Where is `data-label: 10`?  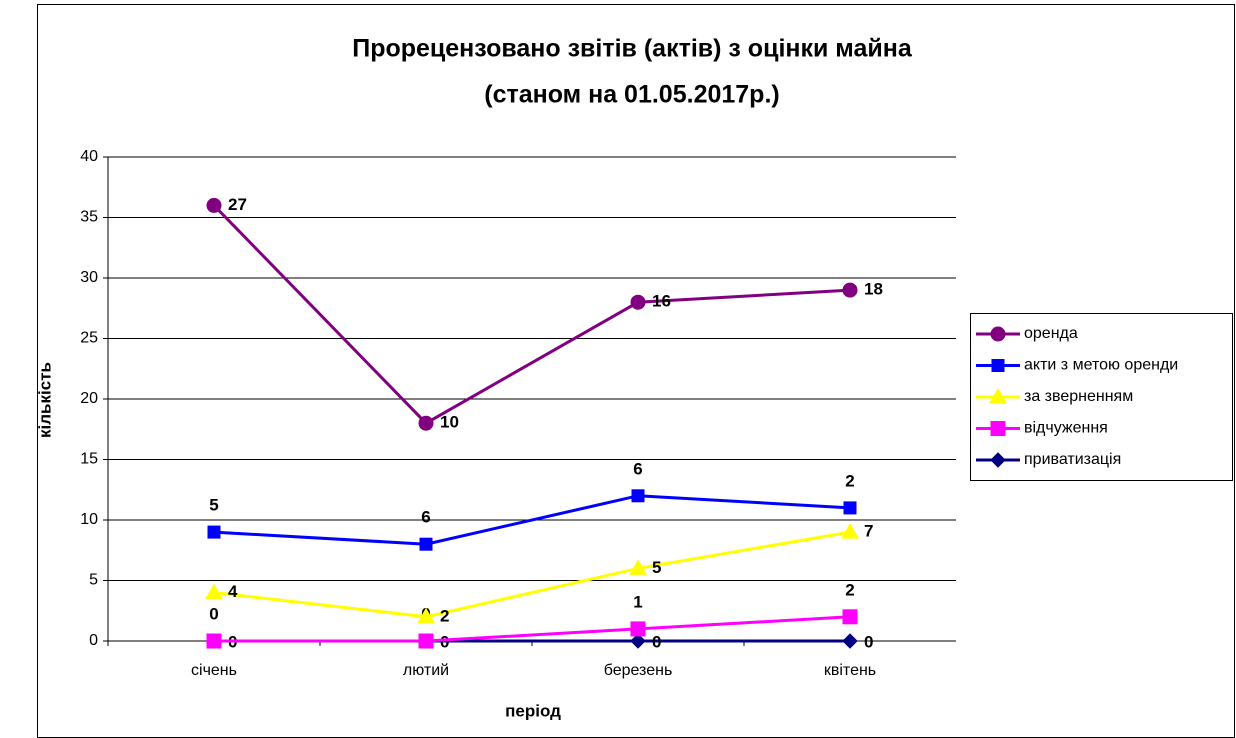 data-label: 10 is located at coordinates (449, 422).